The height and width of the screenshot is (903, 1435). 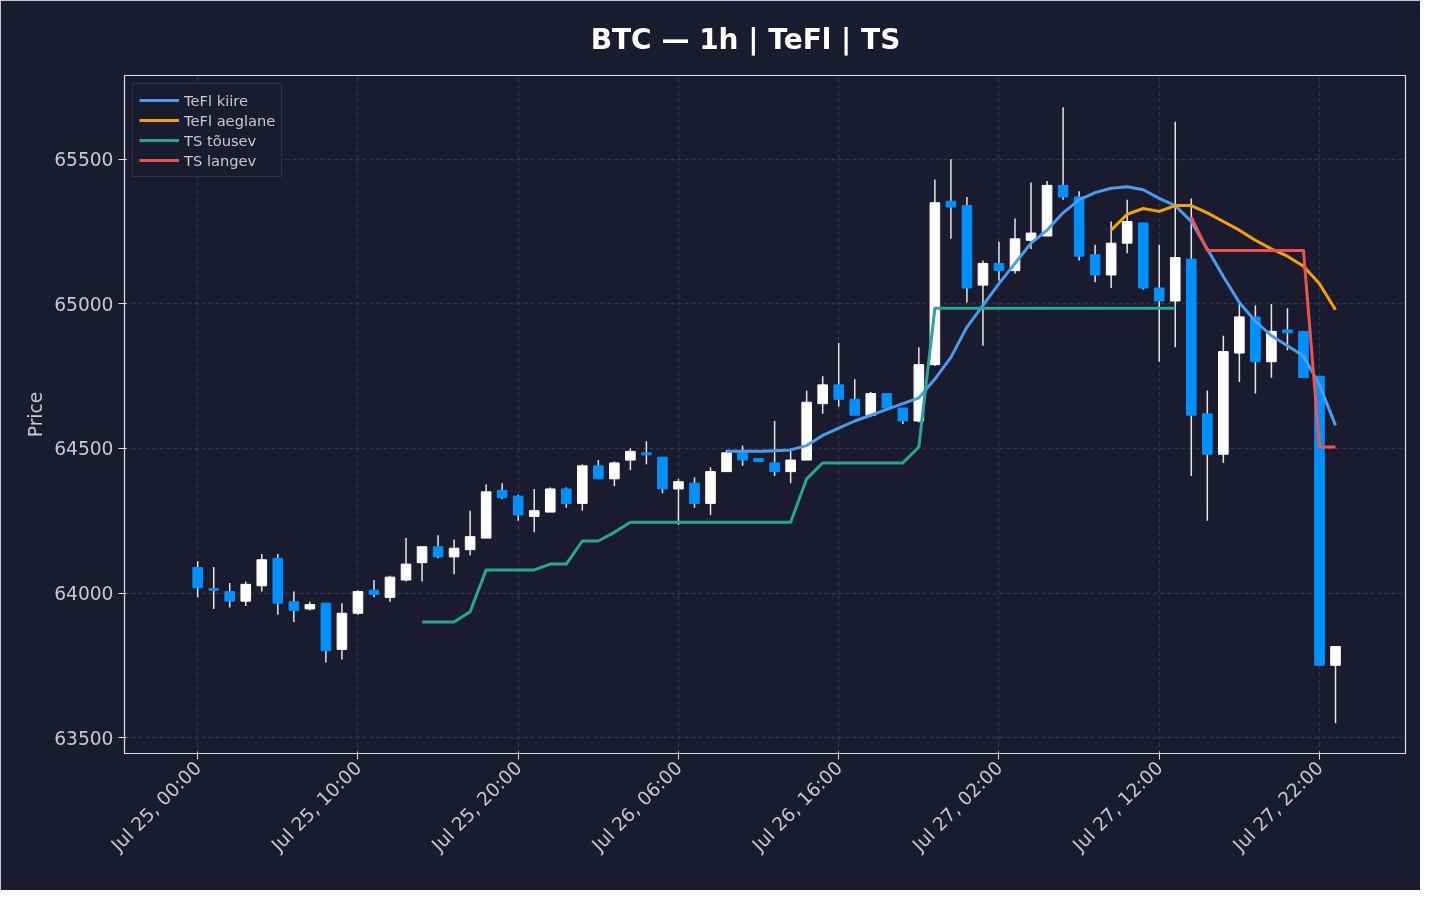 I want to click on legend-label: TeFl kiire, so click(x=216, y=100).